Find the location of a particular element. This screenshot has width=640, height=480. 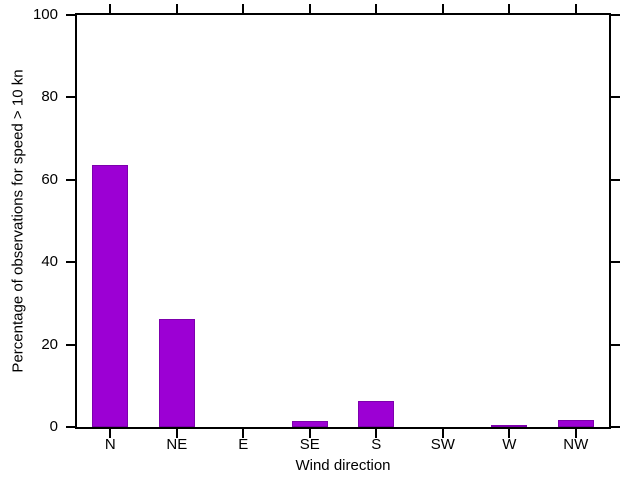

x-tick-label: E is located at coordinates (243, 444).